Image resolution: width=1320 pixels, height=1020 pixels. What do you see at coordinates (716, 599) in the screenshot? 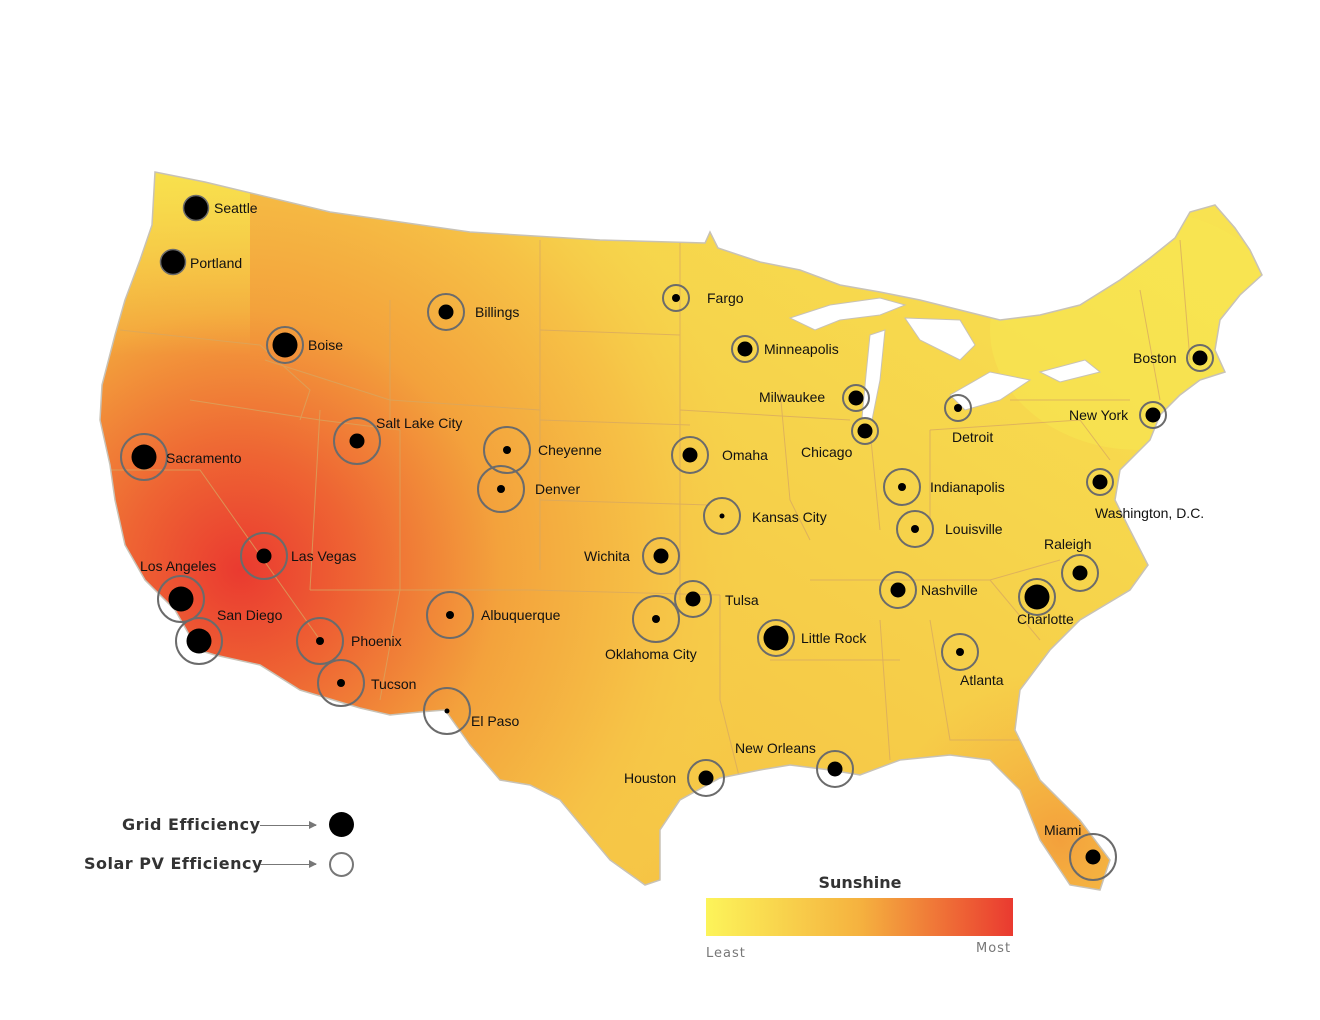
I see `city-marker-tulsa: Tulsa` at bounding box center [716, 599].